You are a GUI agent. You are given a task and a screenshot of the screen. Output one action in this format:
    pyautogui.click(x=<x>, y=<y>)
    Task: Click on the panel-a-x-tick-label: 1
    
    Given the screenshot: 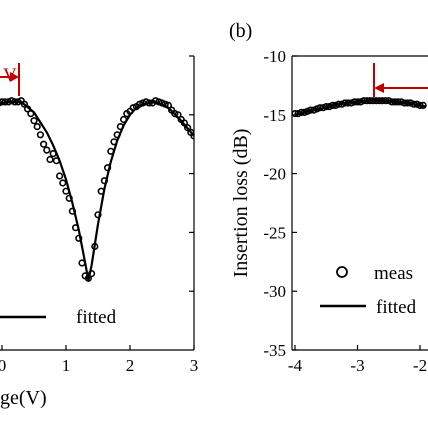 What is the action you would take?
    pyautogui.click(x=66, y=365)
    